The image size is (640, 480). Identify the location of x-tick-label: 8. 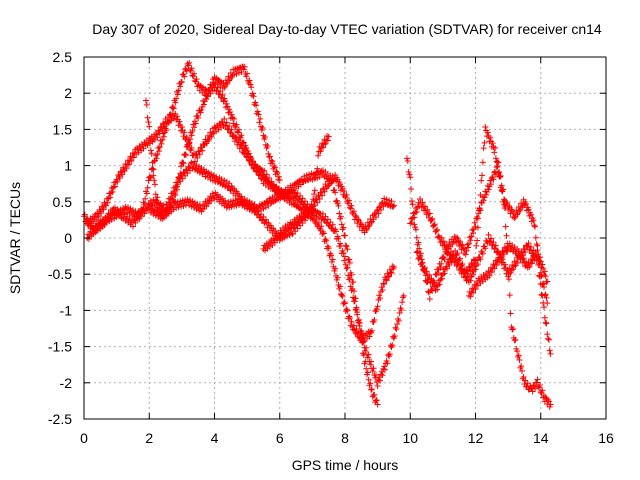
(345, 438).